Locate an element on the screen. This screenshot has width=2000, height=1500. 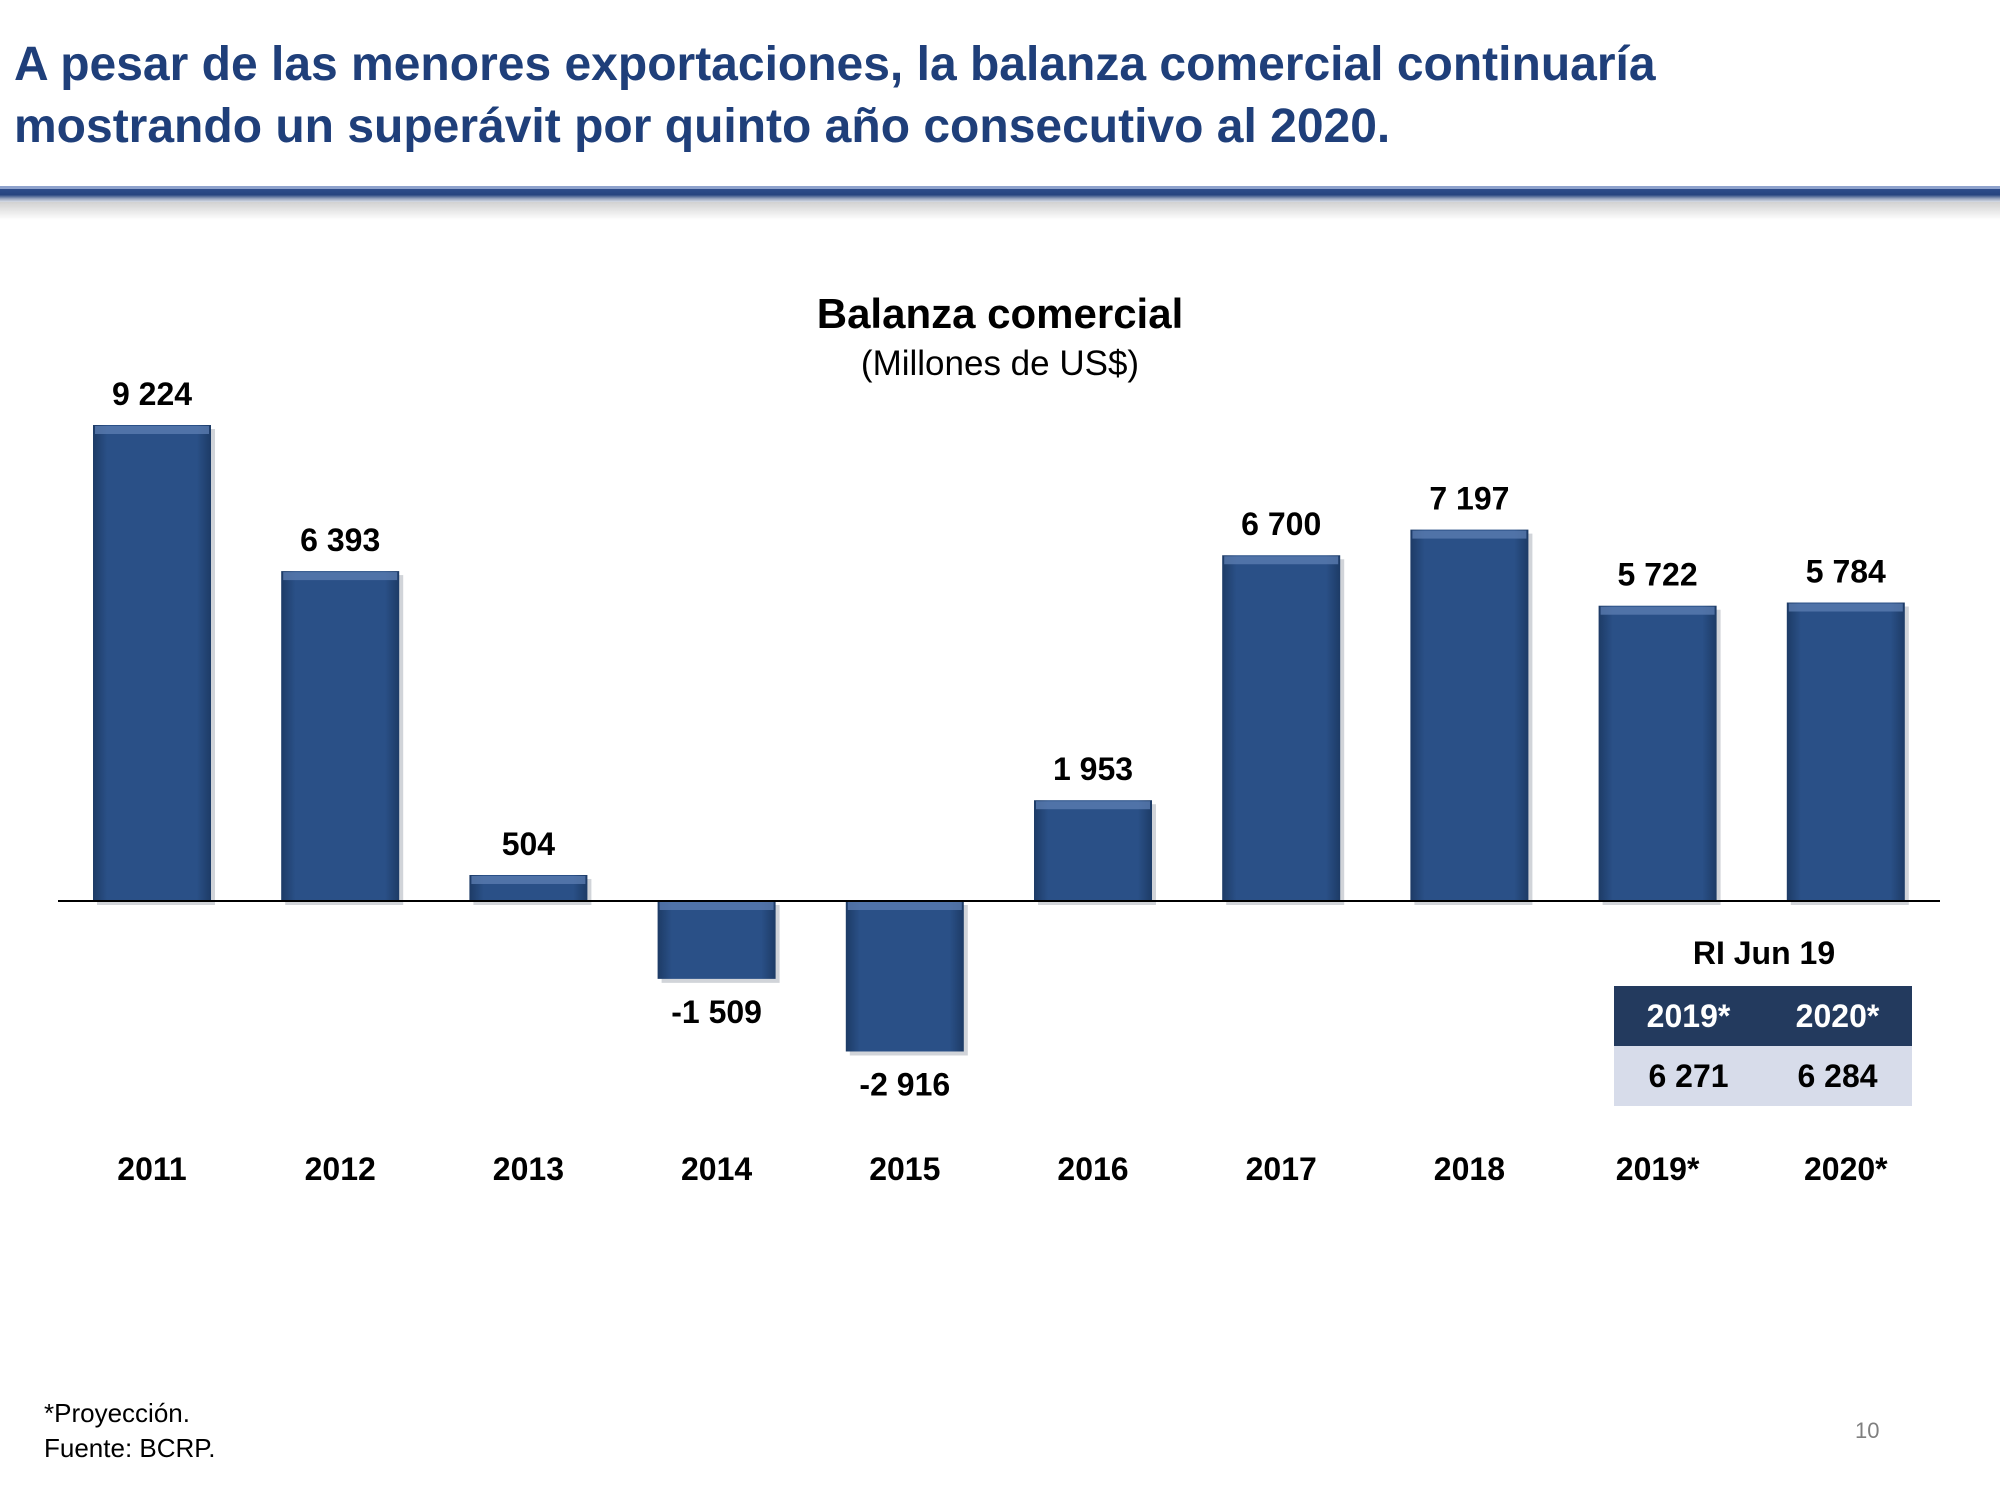
category-label: 2014 is located at coordinates (716, 1169).